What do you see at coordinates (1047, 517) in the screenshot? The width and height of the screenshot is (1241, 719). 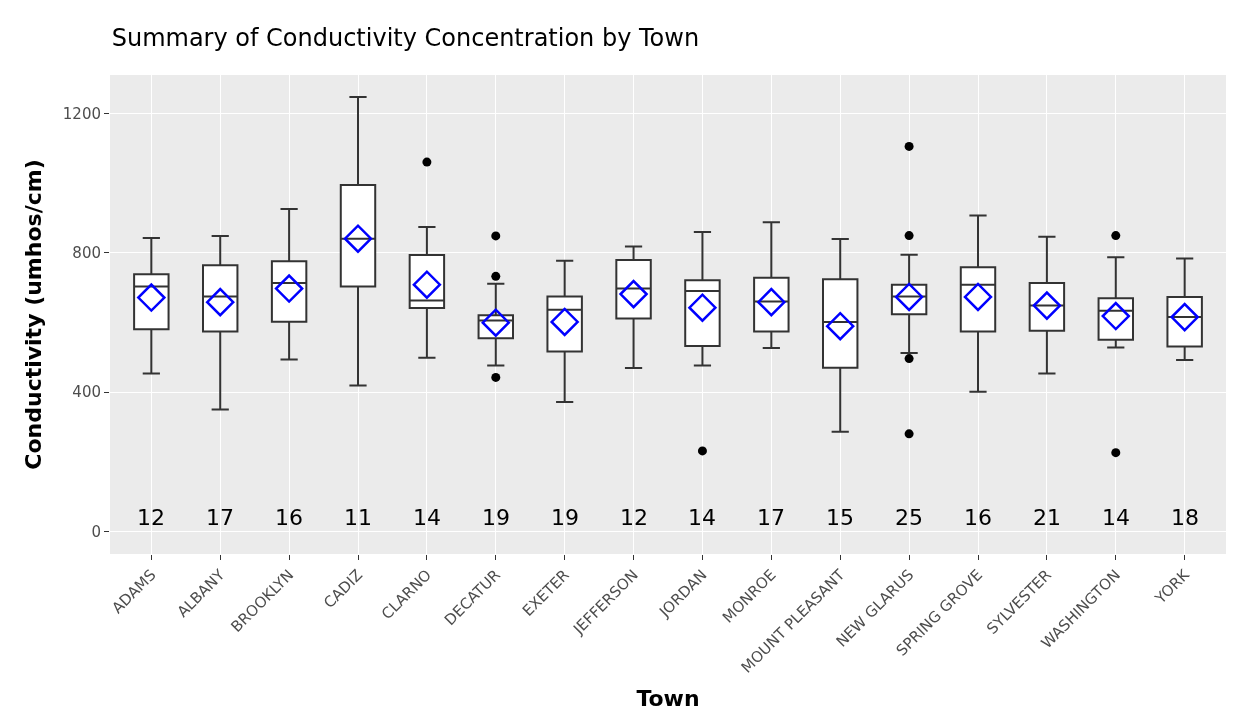 I see `annotation: 21` at bounding box center [1047, 517].